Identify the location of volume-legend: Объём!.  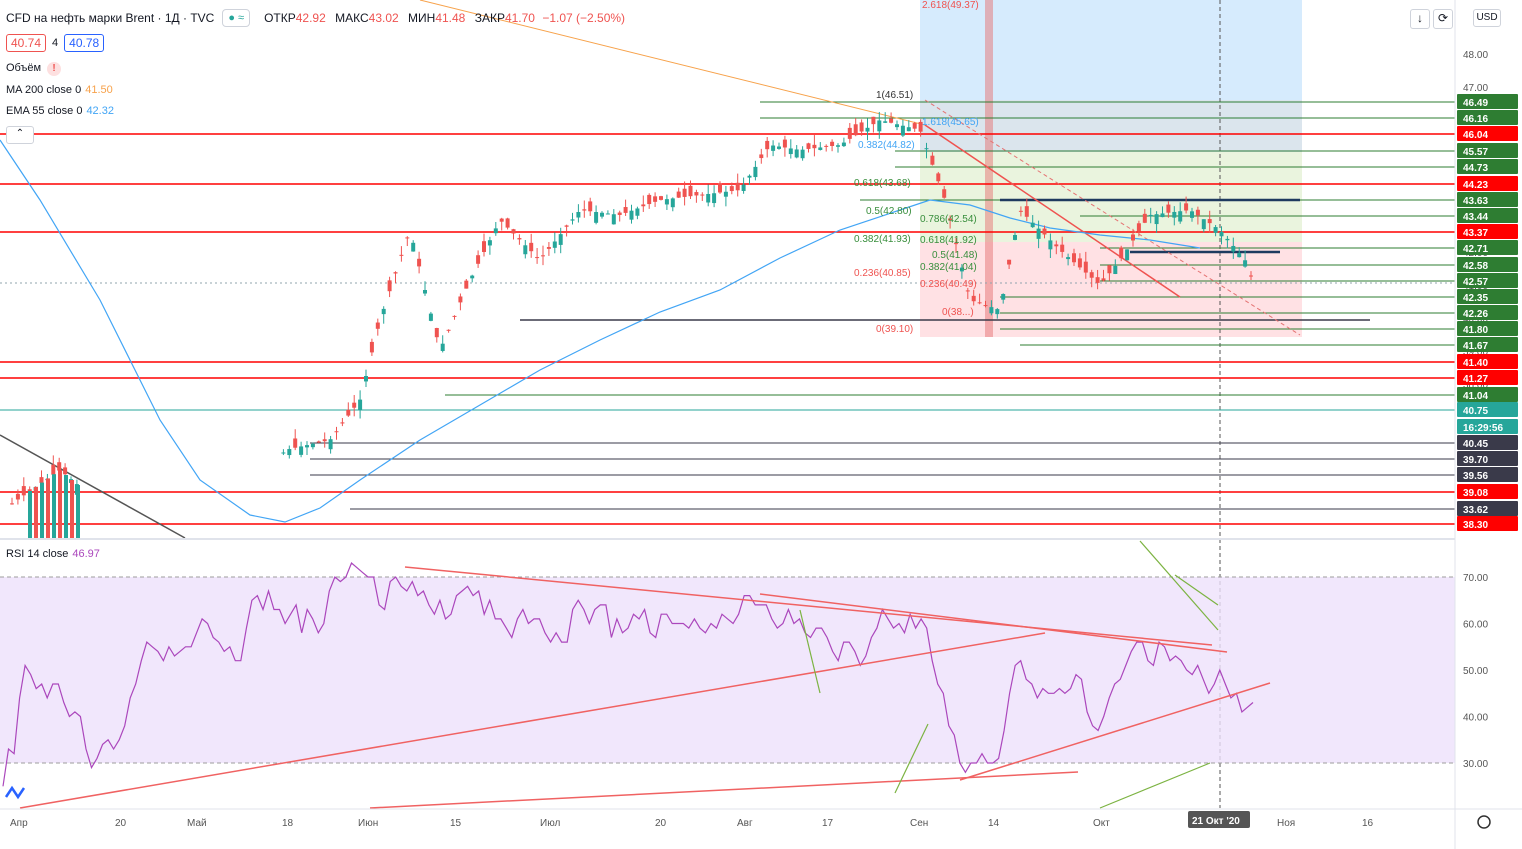
(34, 69).